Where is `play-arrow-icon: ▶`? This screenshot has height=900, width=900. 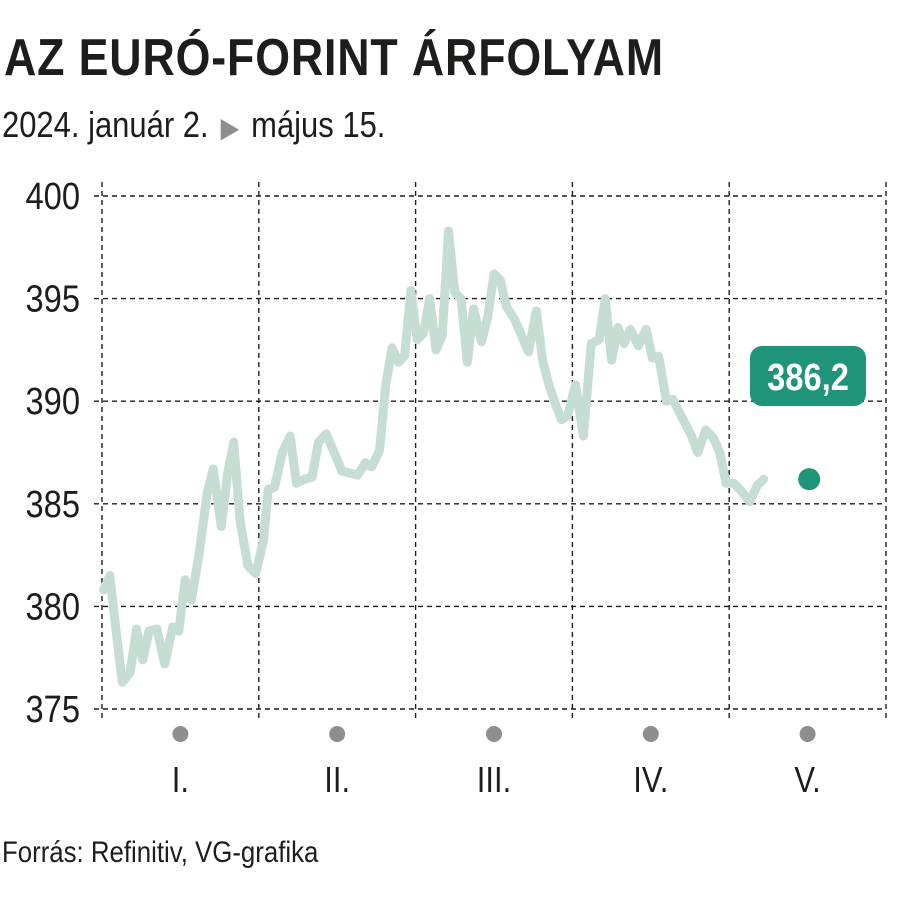
play-arrow-icon: ▶ is located at coordinates (230, 127).